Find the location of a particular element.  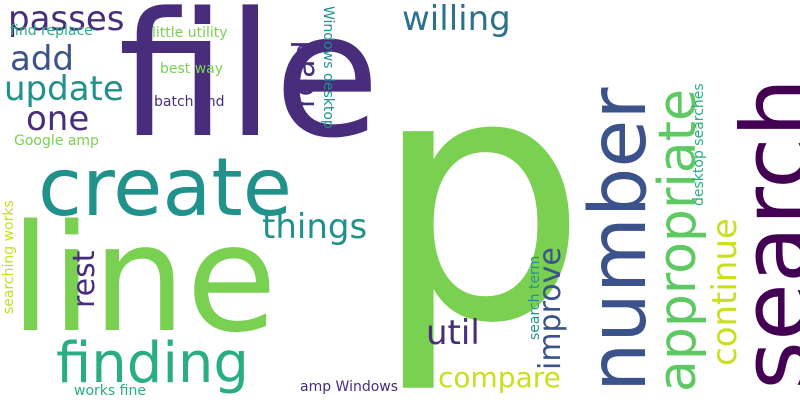

word-line: line is located at coordinates (144, 279).